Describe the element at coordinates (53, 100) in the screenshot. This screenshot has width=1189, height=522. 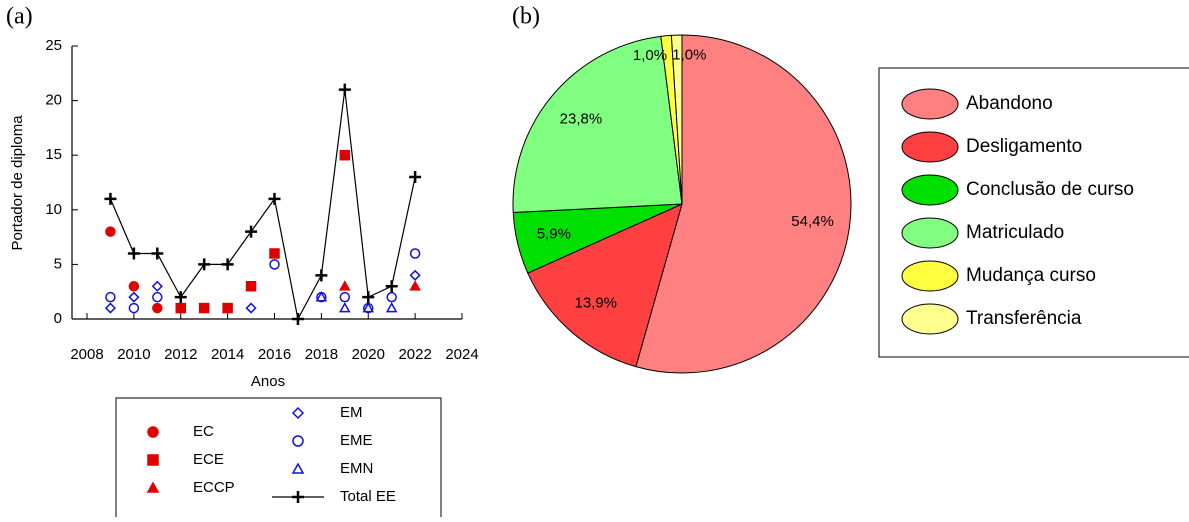
I see `y-tick-label: 20` at that location.